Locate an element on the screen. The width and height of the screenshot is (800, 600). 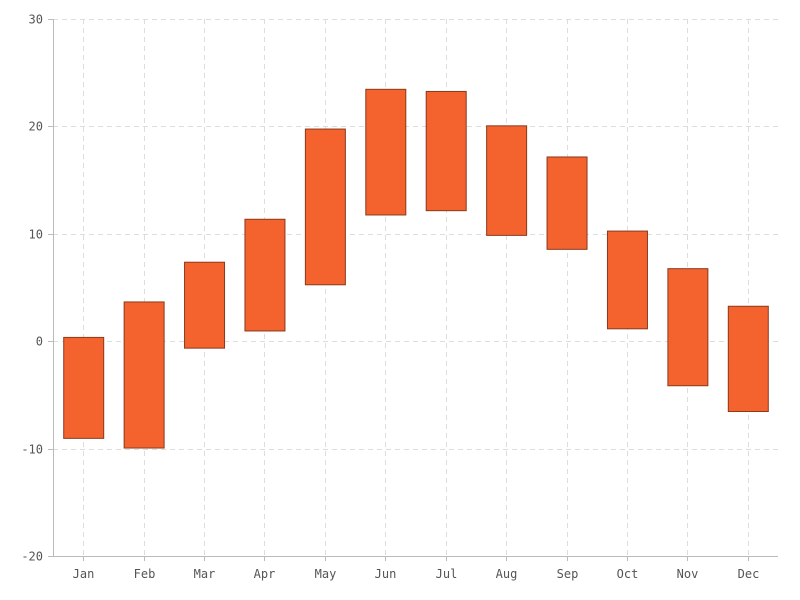
x-tick-label: Apr is located at coordinates (265, 574).